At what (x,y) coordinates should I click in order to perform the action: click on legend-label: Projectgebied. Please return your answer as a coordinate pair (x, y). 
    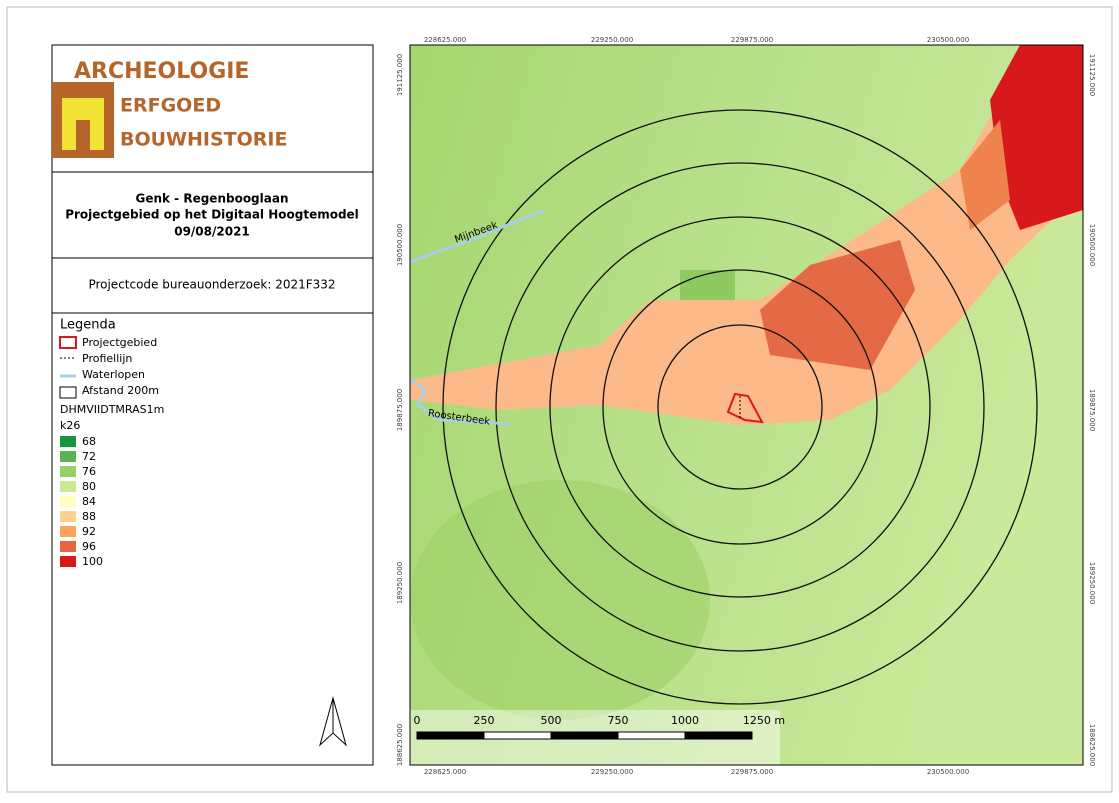
    Looking at the image, I should click on (119, 342).